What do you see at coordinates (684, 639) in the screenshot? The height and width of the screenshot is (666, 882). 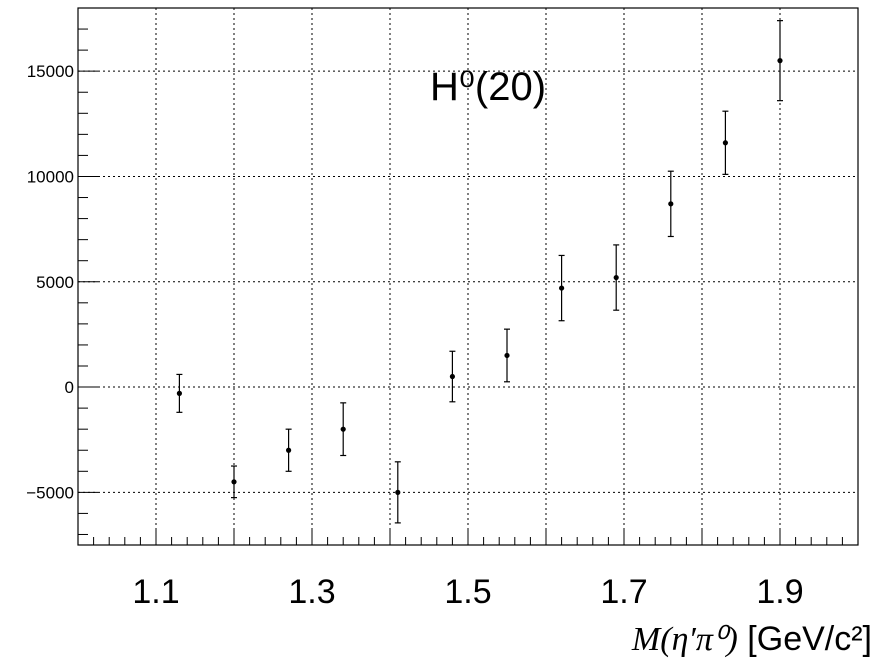 I see `x-axis-label-math: M(η′π⁰)` at bounding box center [684, 639].